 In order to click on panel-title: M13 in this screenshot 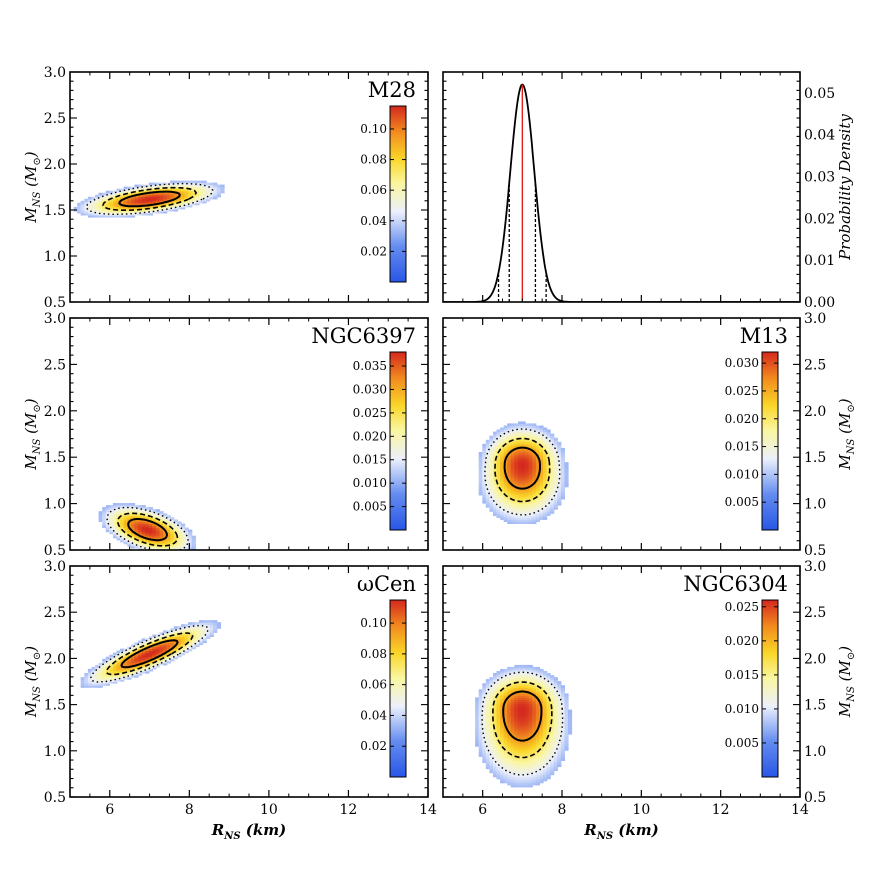, I will do `click(764, 336)`.